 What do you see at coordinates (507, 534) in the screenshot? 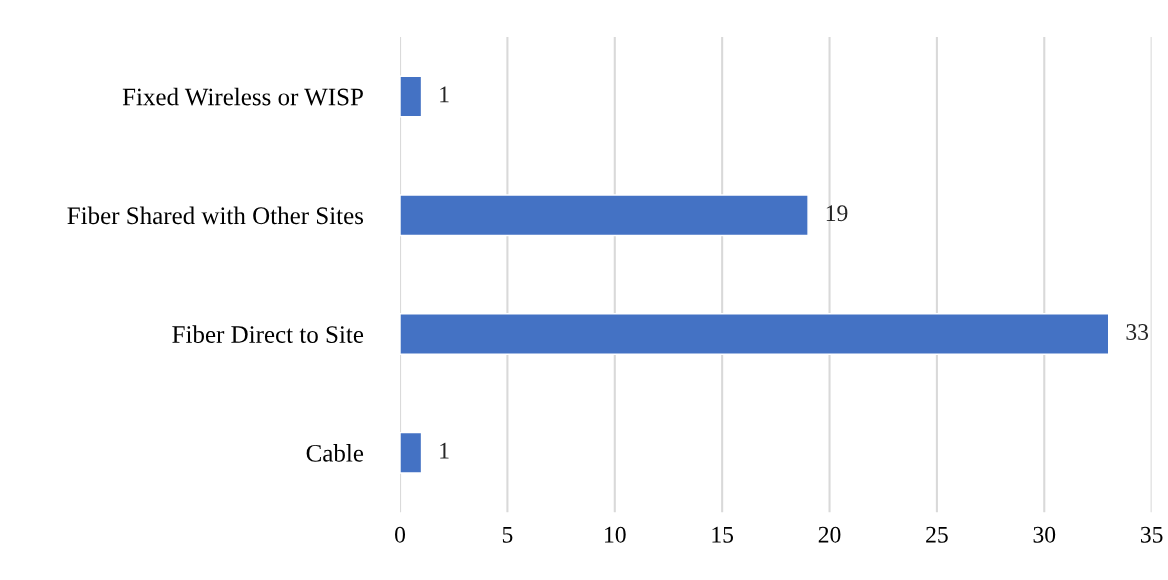
I see `x-tick-label: 5` at bounding box center [507, 534].